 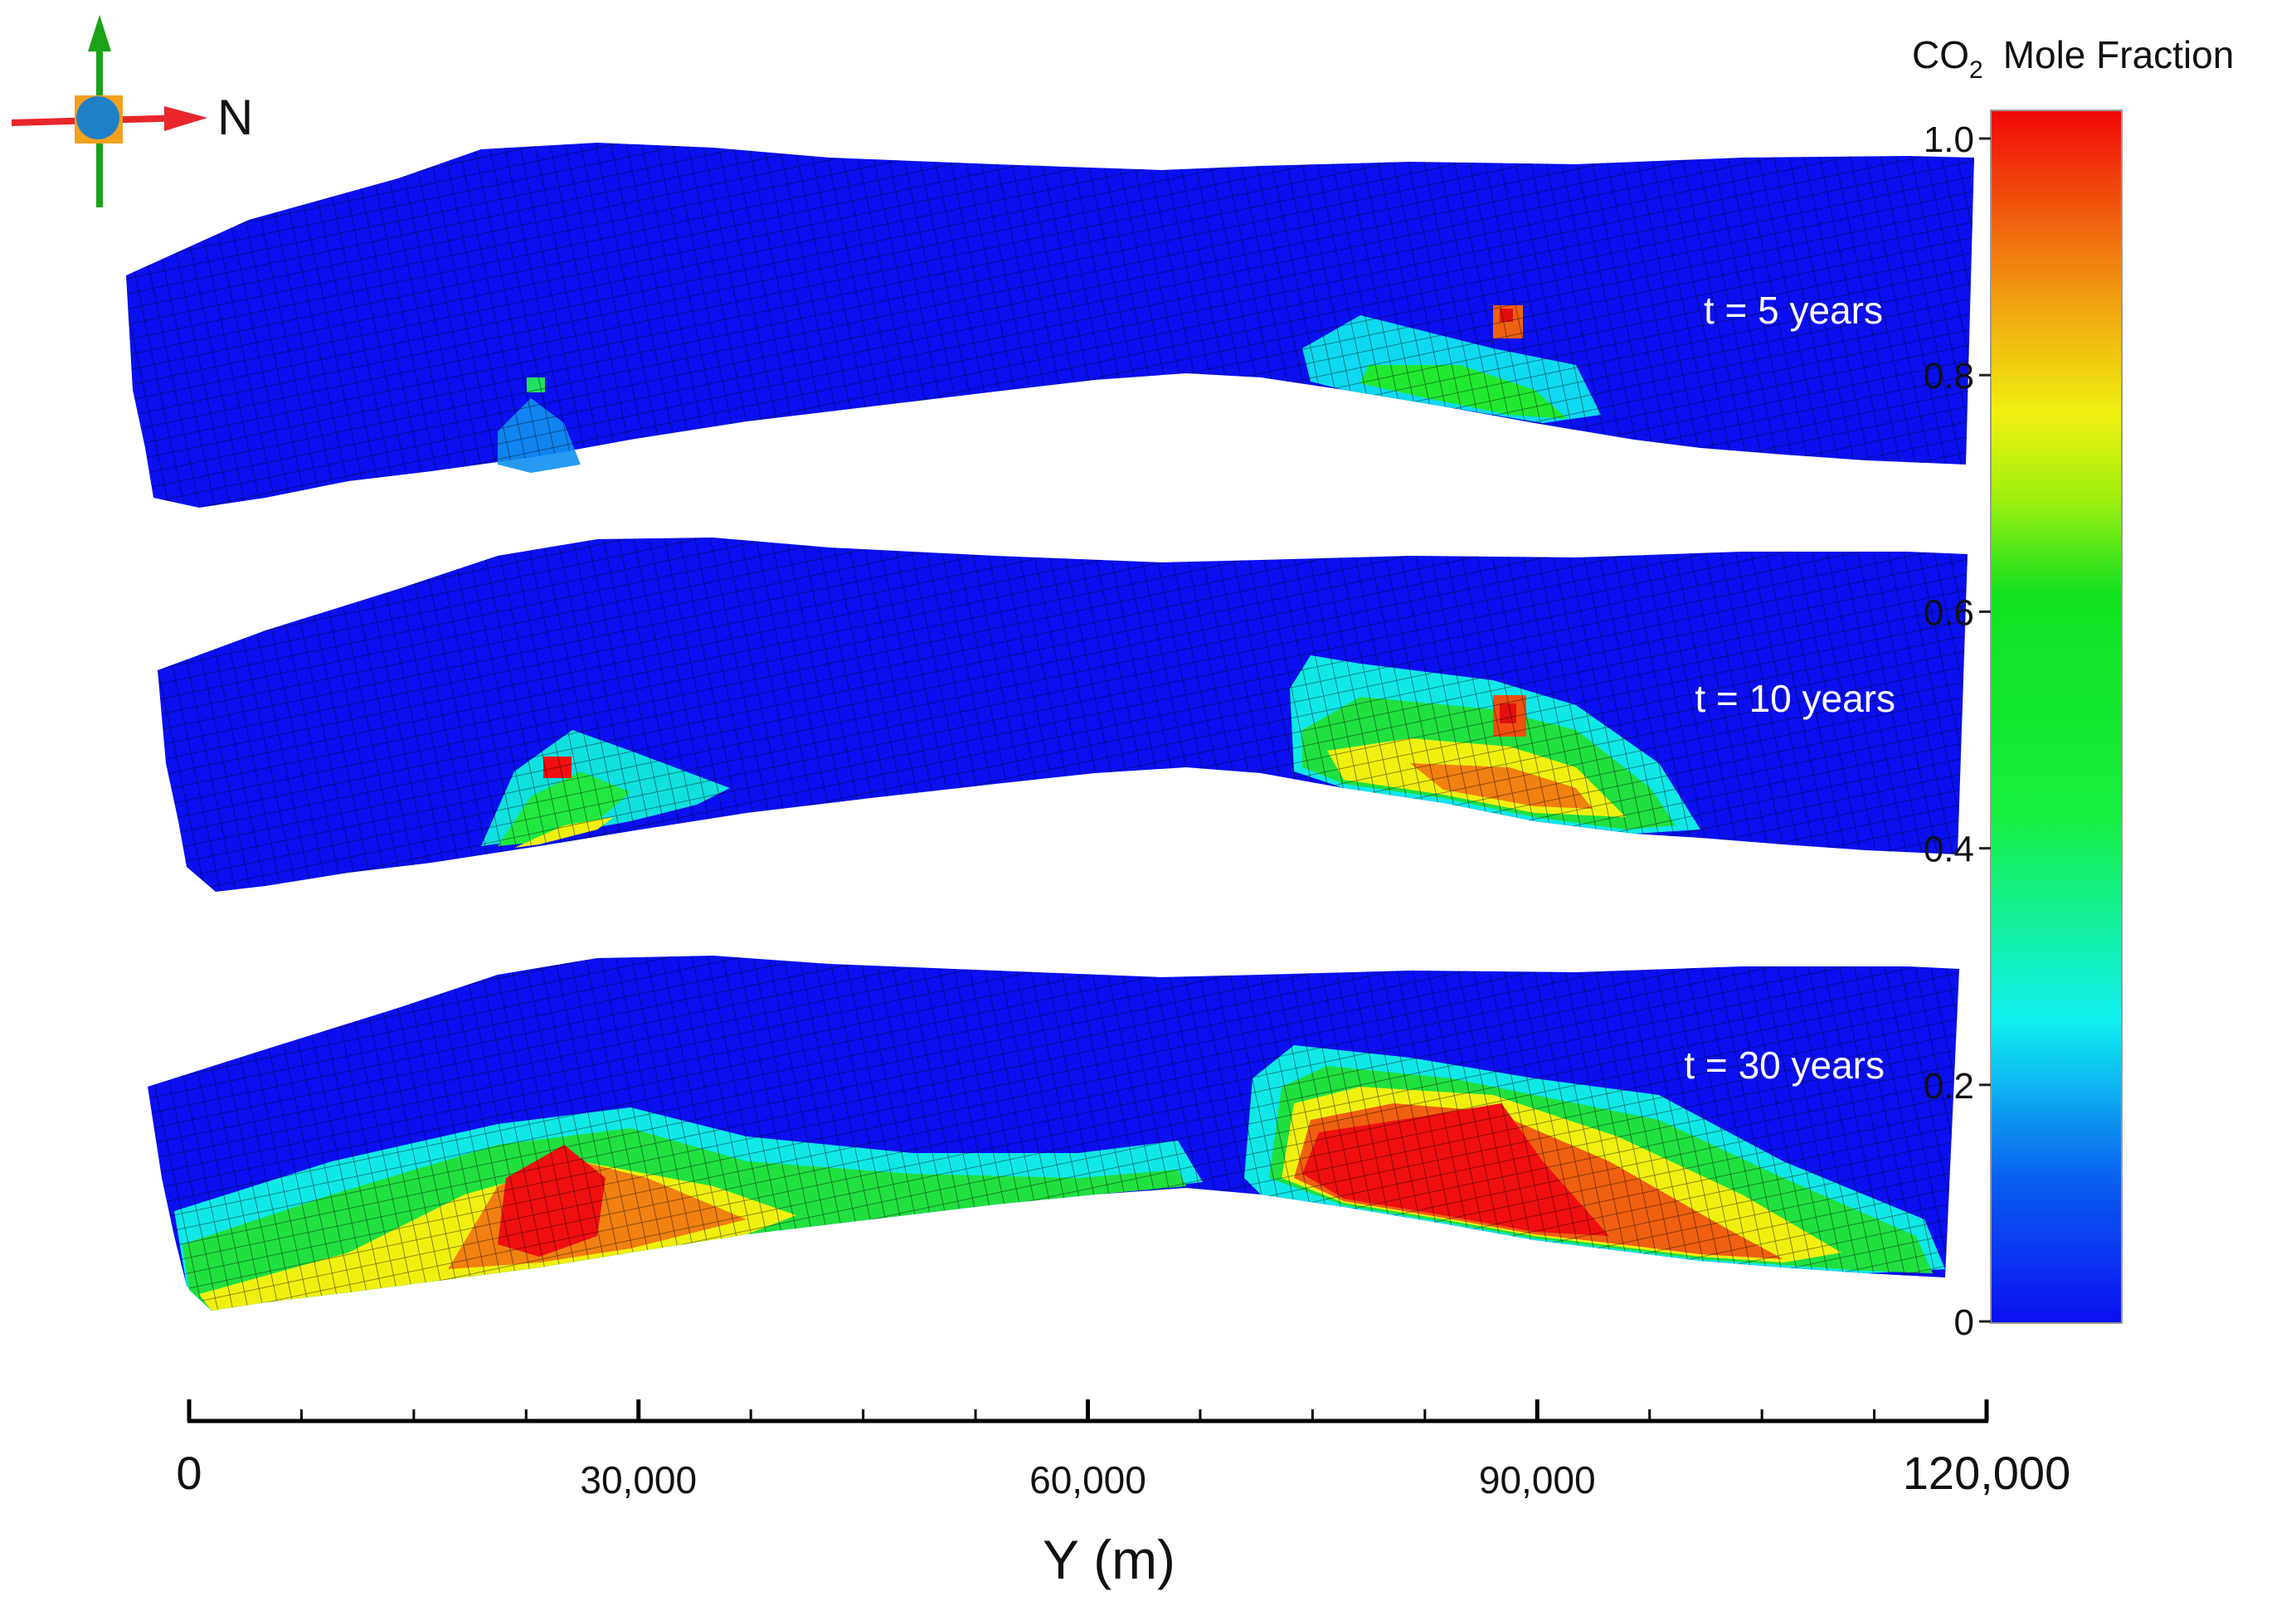 What do you see at coordinates (100, 33) in the screenshot?
I see `compass-up-arrowhead` at bounding box center [100, 33].